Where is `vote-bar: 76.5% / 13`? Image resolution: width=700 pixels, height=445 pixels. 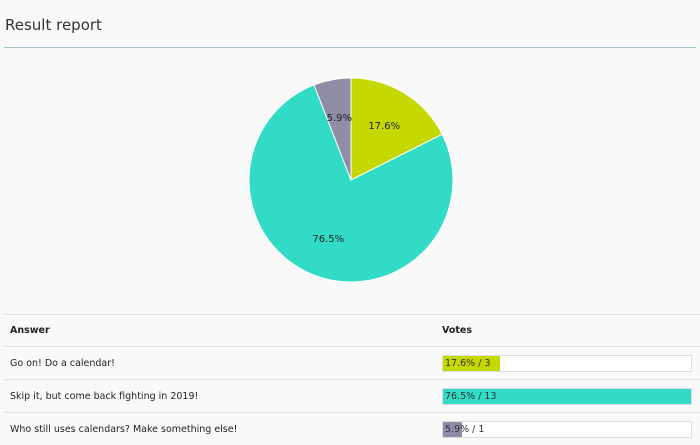
vote-bar: 76.5% / 13 is located at coordinates (567, 396).